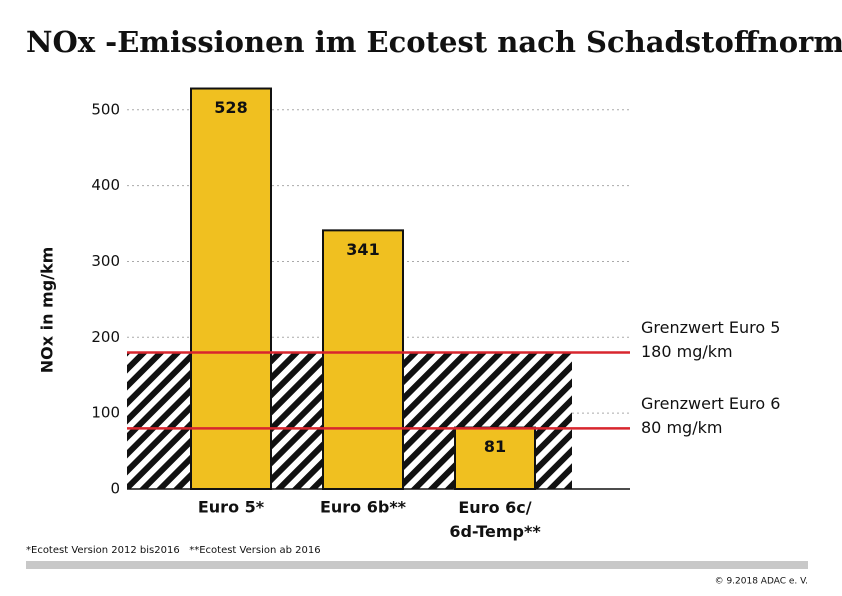 The image size is (842, 596). Describe the element at coordinates (362, 249) in the screenshot. I see `value-label: 341` at that location.